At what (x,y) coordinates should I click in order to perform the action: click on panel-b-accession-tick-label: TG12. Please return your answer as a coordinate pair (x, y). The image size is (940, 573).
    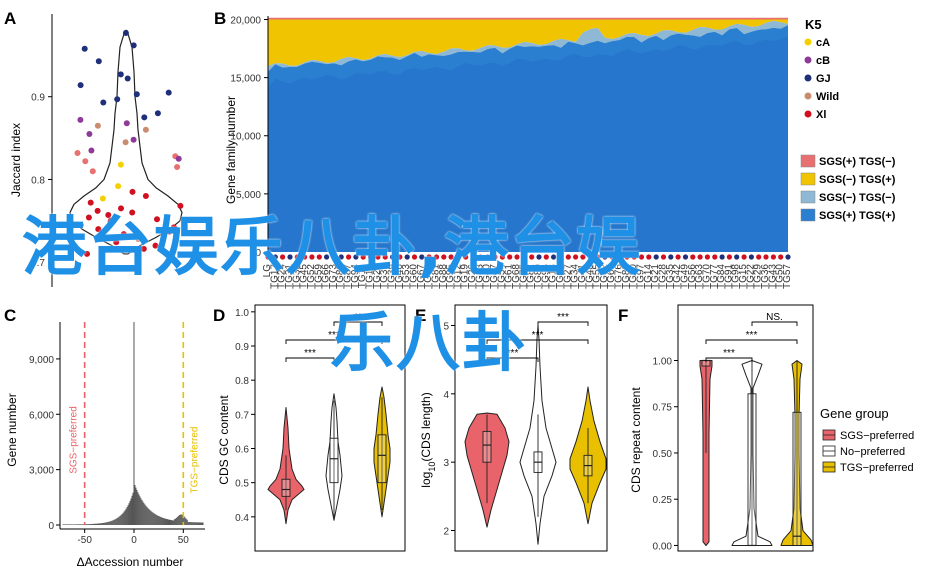
    Looking at the image, I should click on (457, 276).